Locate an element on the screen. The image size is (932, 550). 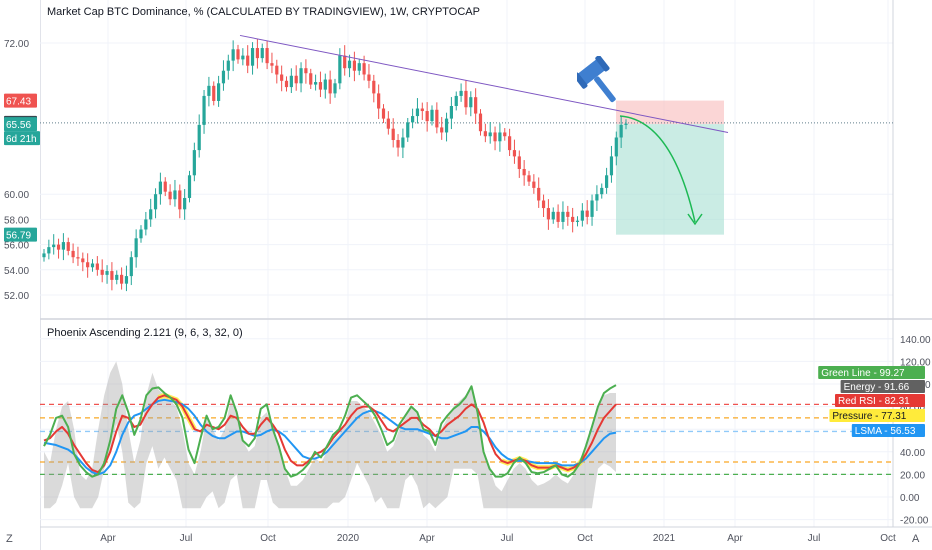
projection-arrow is located at coordinates (657, 169).